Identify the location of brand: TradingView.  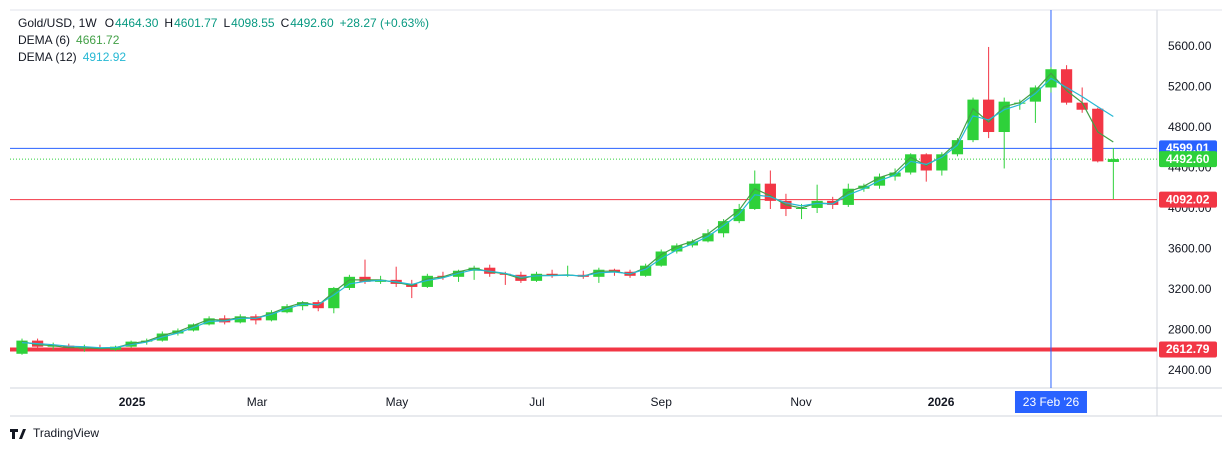
(54, 433).